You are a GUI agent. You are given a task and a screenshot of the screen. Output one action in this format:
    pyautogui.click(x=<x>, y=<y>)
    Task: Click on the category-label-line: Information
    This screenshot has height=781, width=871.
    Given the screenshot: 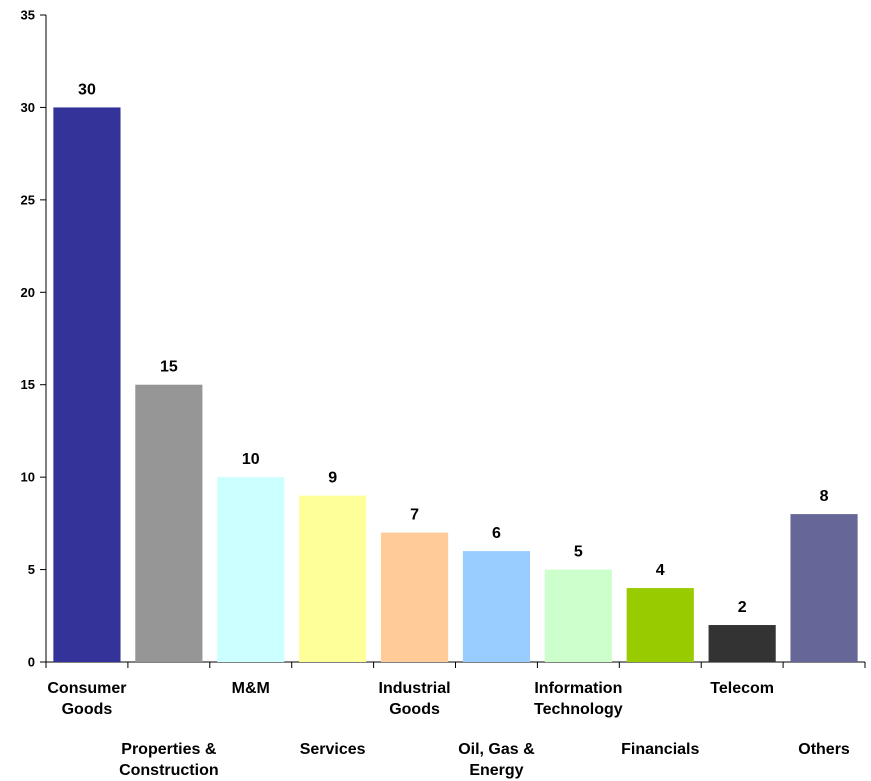 What is the action you would take?
    pyautogui.click(x=578, y=688)
    